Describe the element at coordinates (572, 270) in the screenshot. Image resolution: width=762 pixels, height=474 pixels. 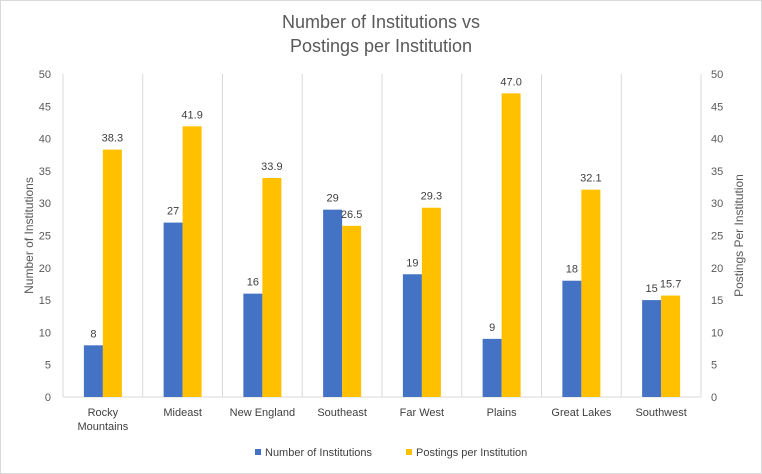
I see `data-label-institutions: 18` at that location.